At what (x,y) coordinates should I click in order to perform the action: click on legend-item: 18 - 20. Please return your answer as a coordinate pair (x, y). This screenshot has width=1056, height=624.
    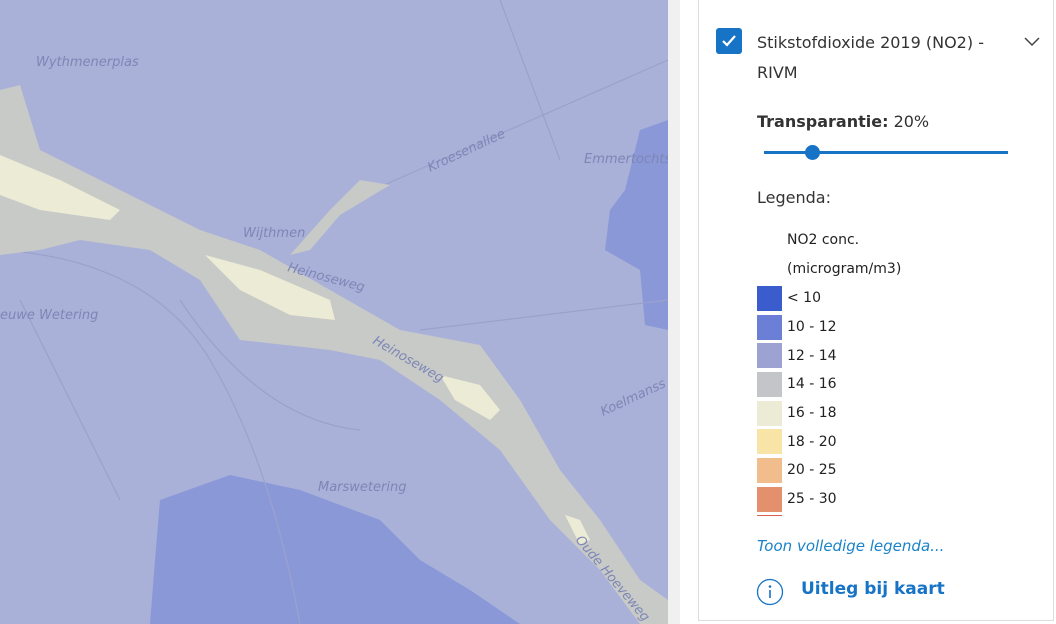
    Looking at the image, I should click on (857, 441).